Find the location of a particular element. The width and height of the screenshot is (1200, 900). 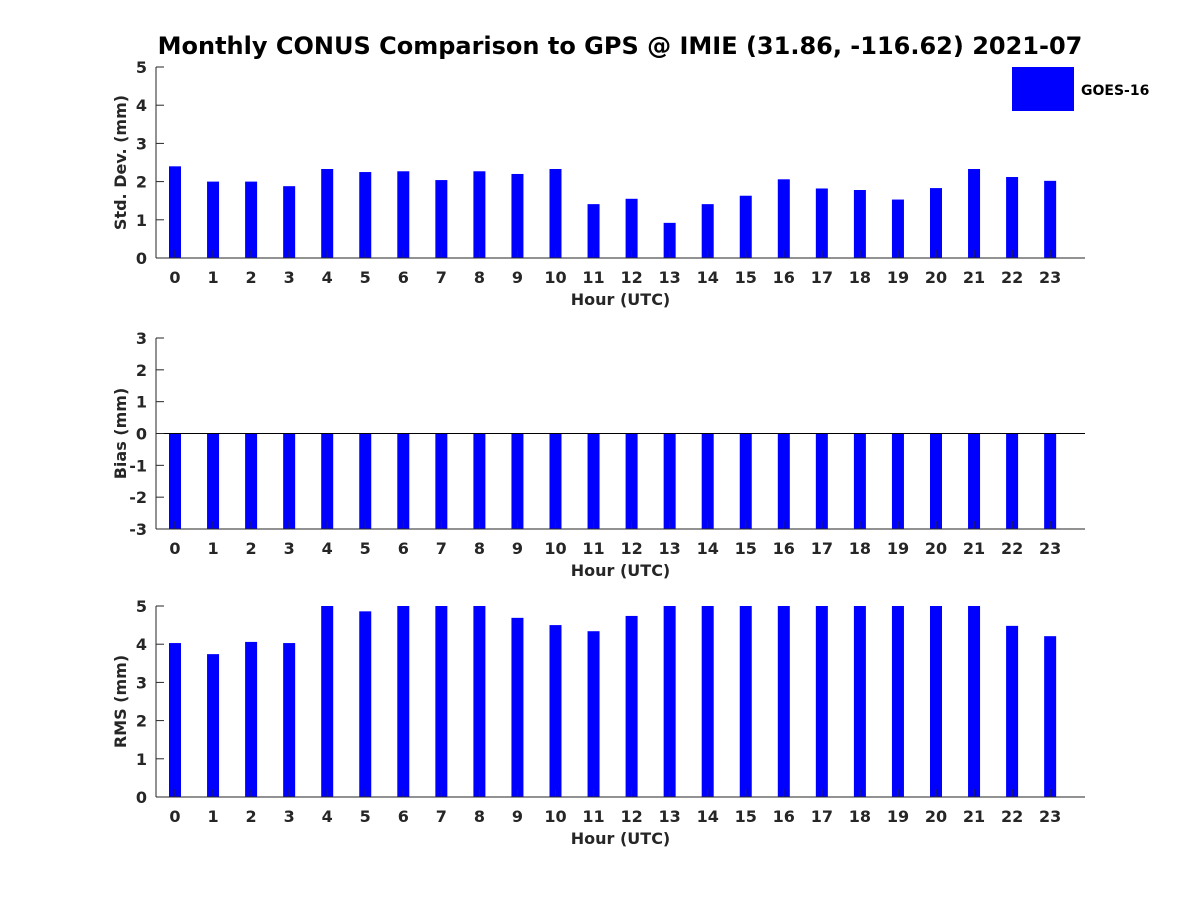

x-axis-label: Hour (UTC) is located at coordinates (621, 299).